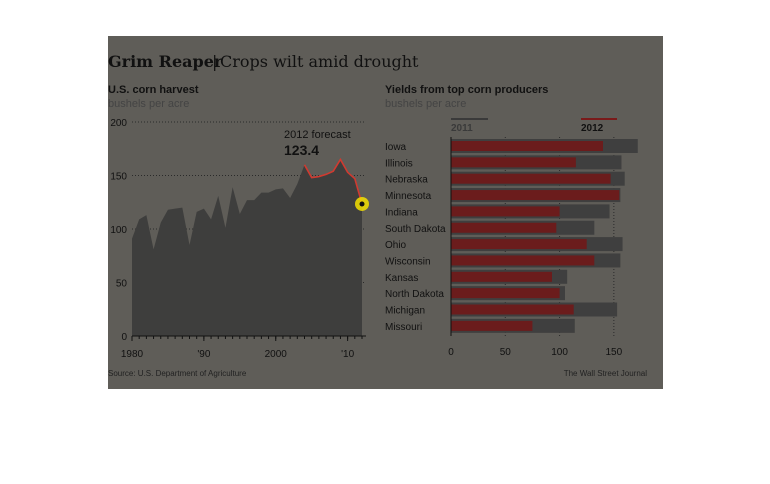 The image size is (770, 484). I want to click on left-y-tick-label: 0, so click(124, 337).